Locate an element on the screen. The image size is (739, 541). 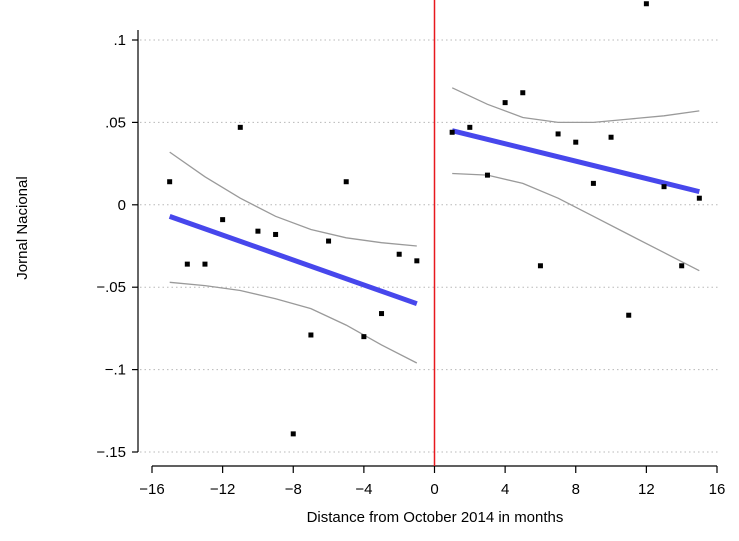
x-tick-label: −8 is located at coordinates (293, 489).